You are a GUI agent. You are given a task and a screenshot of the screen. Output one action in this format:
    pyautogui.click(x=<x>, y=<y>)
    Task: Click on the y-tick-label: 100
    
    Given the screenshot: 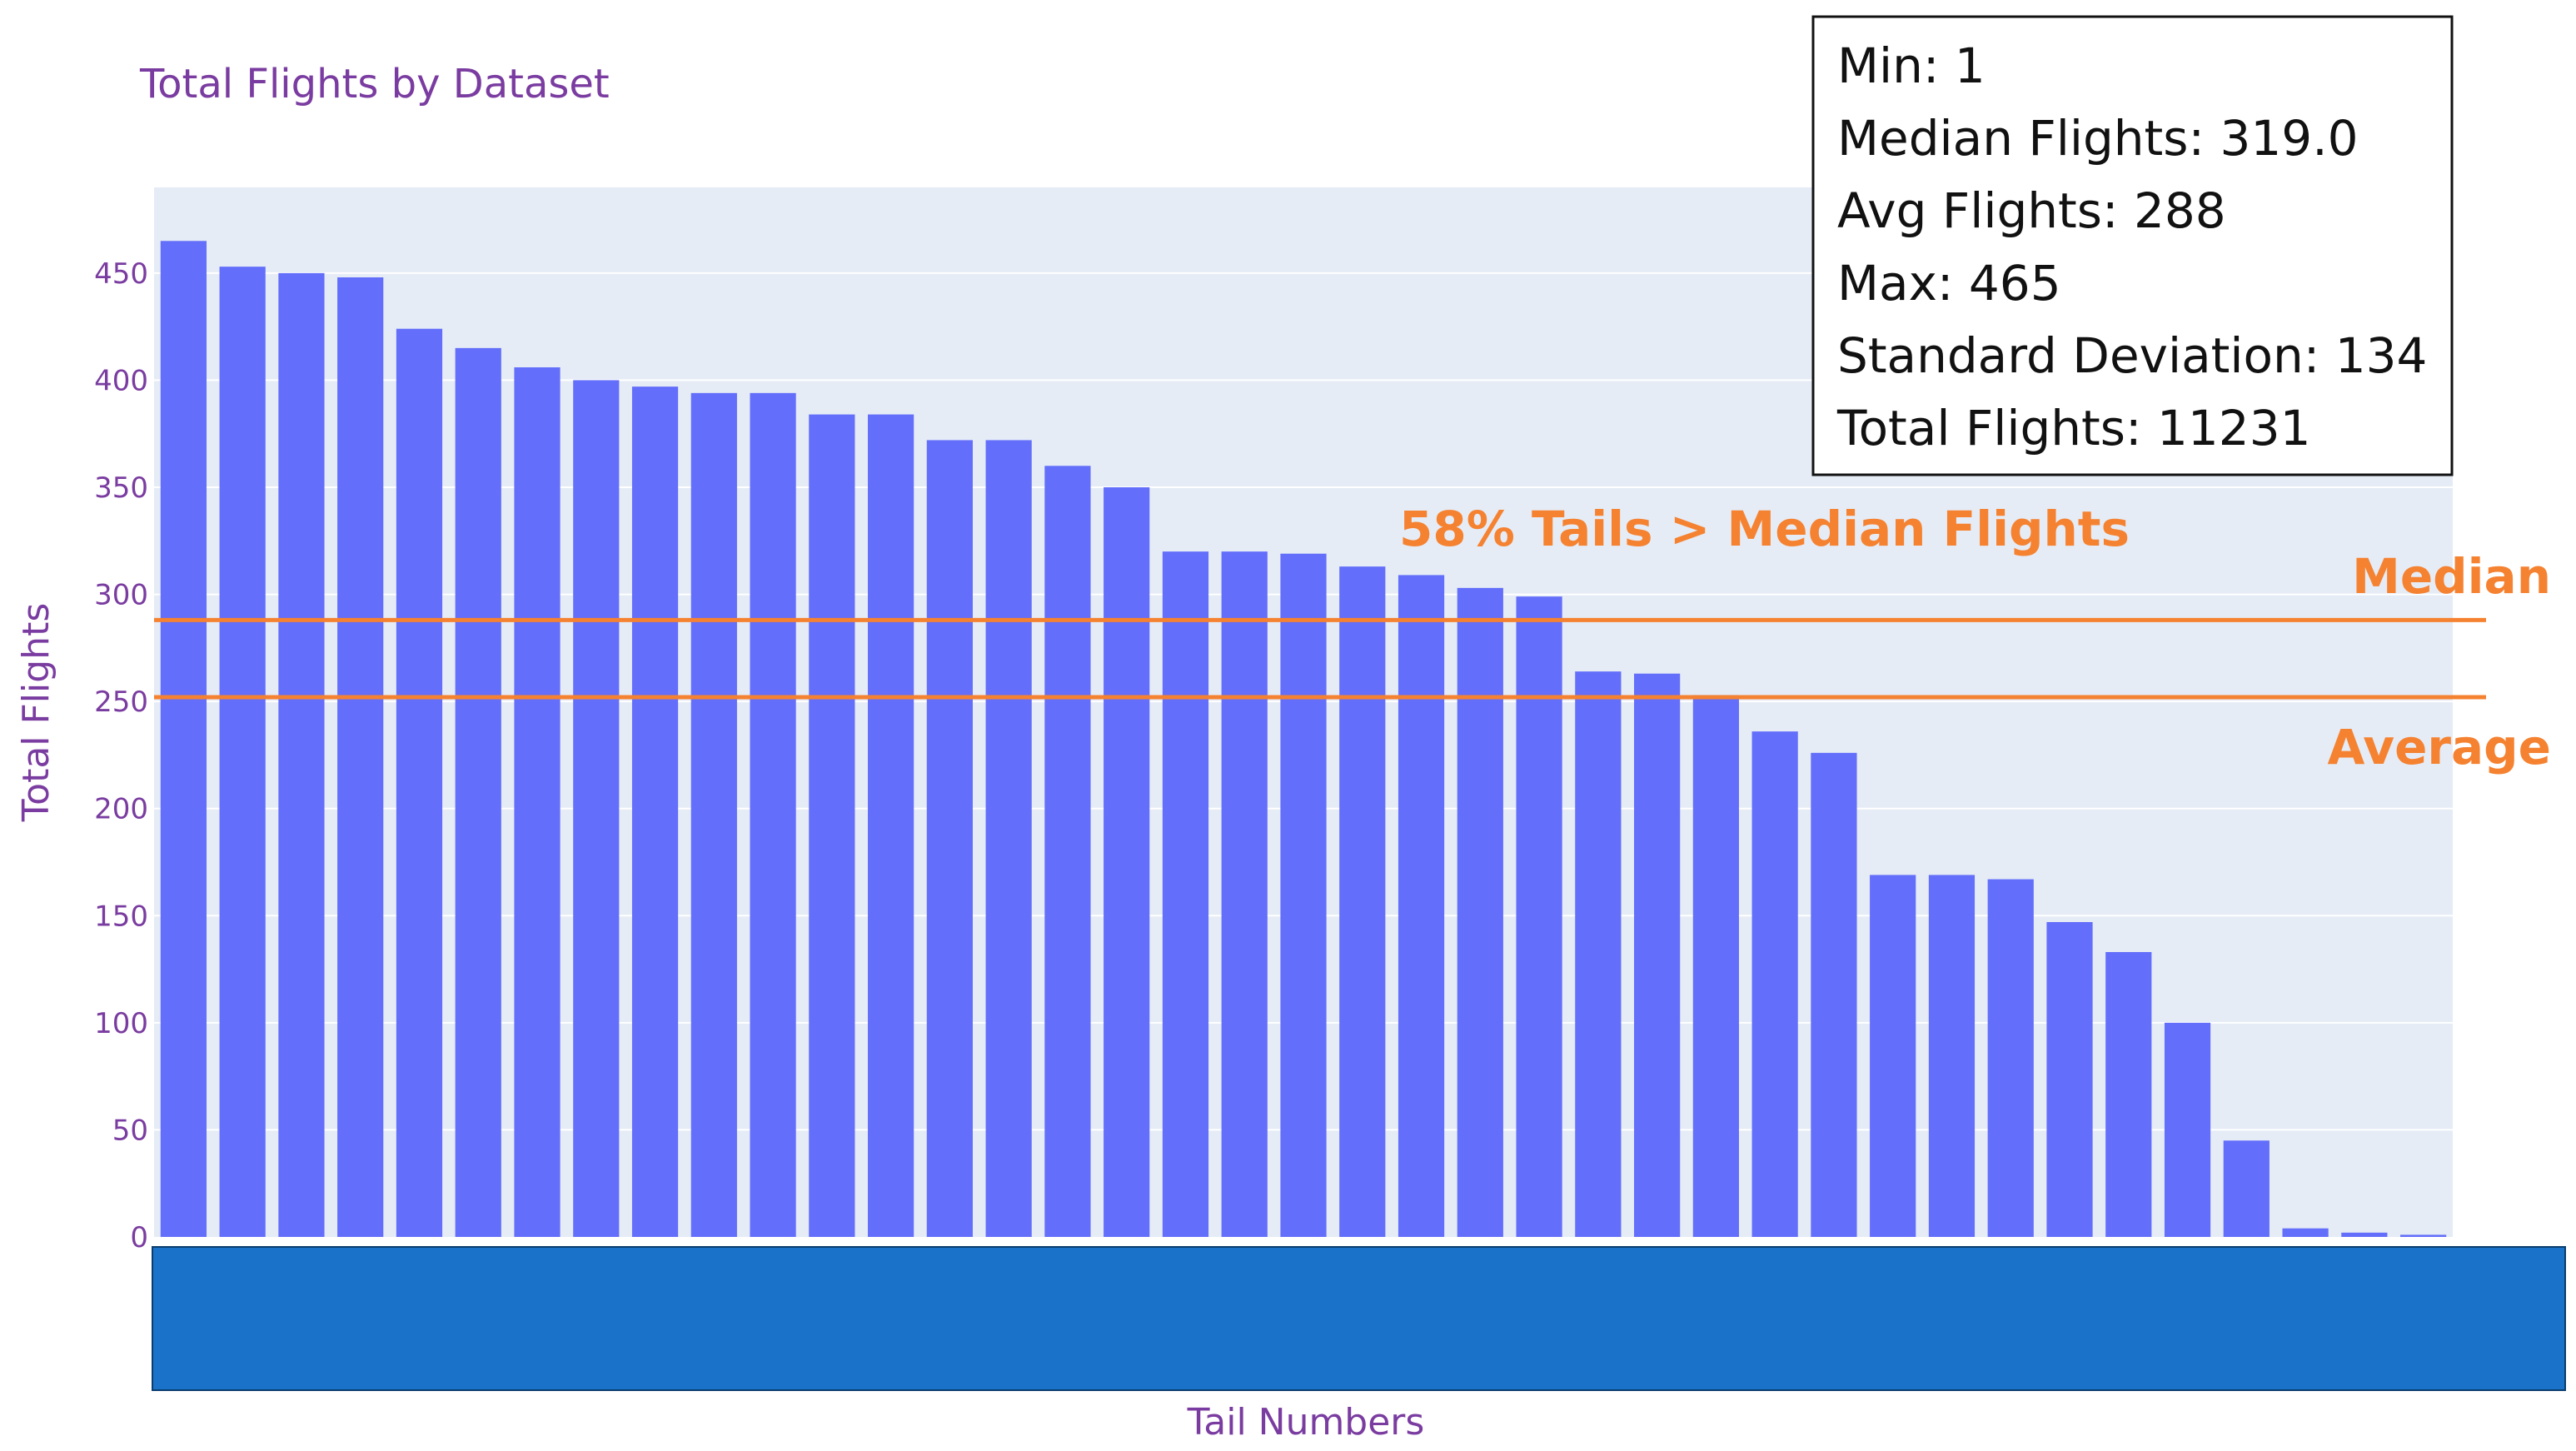 What is the action you would take?
    pyautogui.click(x=121, y=1023)
    